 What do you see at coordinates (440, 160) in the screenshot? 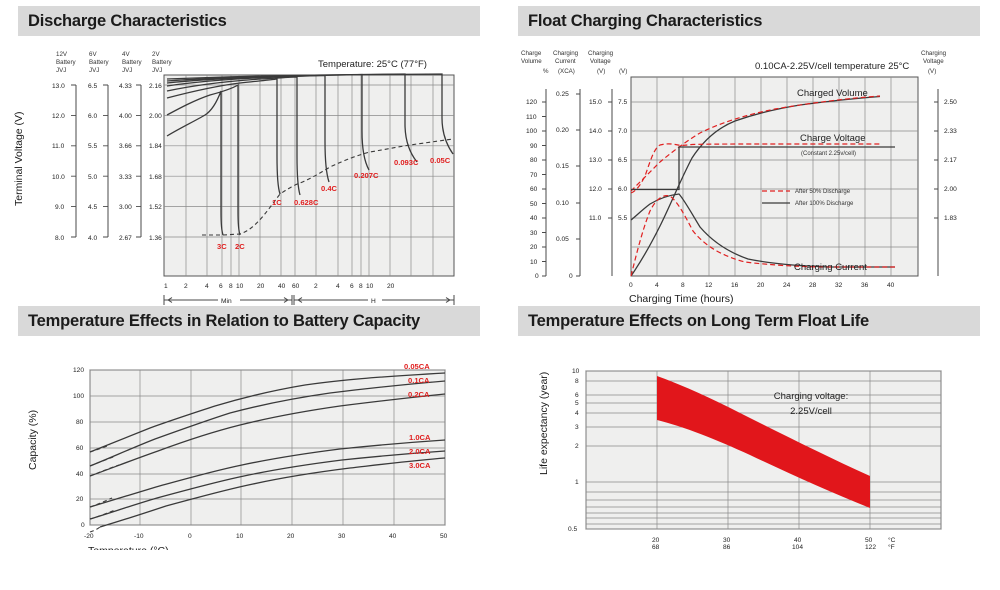
I see `svg-text: 0.05C` at bounding box center [440, 160].